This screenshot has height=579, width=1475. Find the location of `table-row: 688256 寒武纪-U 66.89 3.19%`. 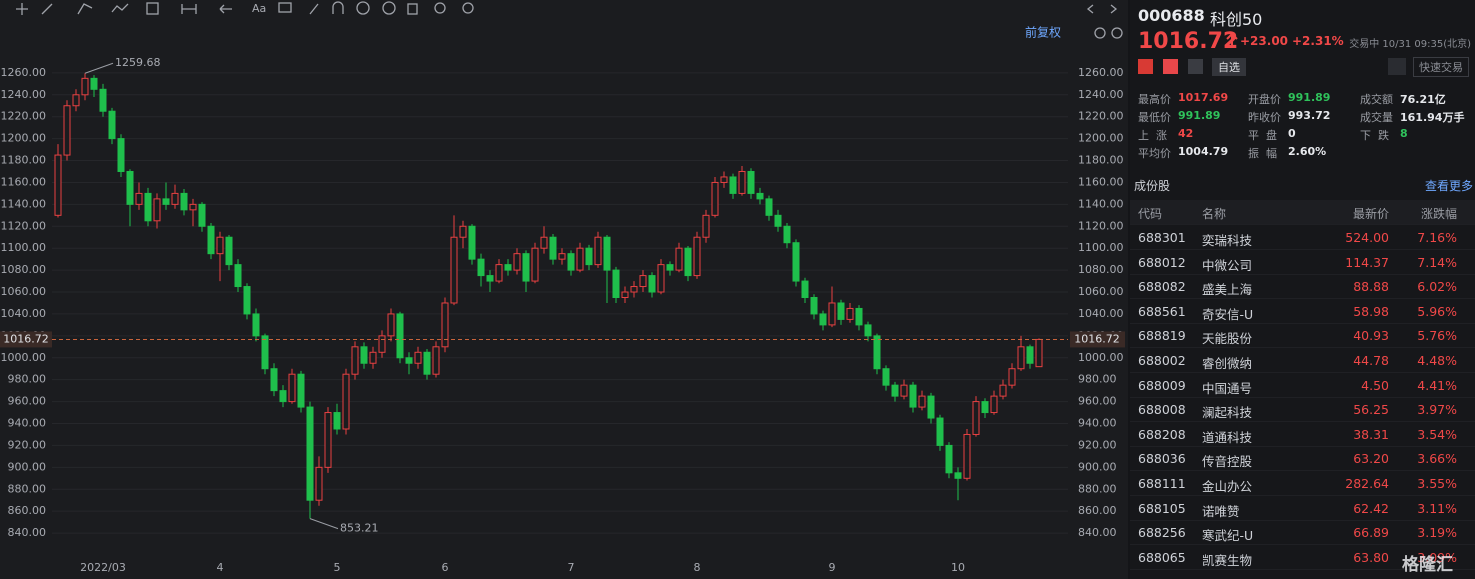

table-row: 688256 寒武纪-U 66.89 3.19% is located at coordinates (1302, 533).